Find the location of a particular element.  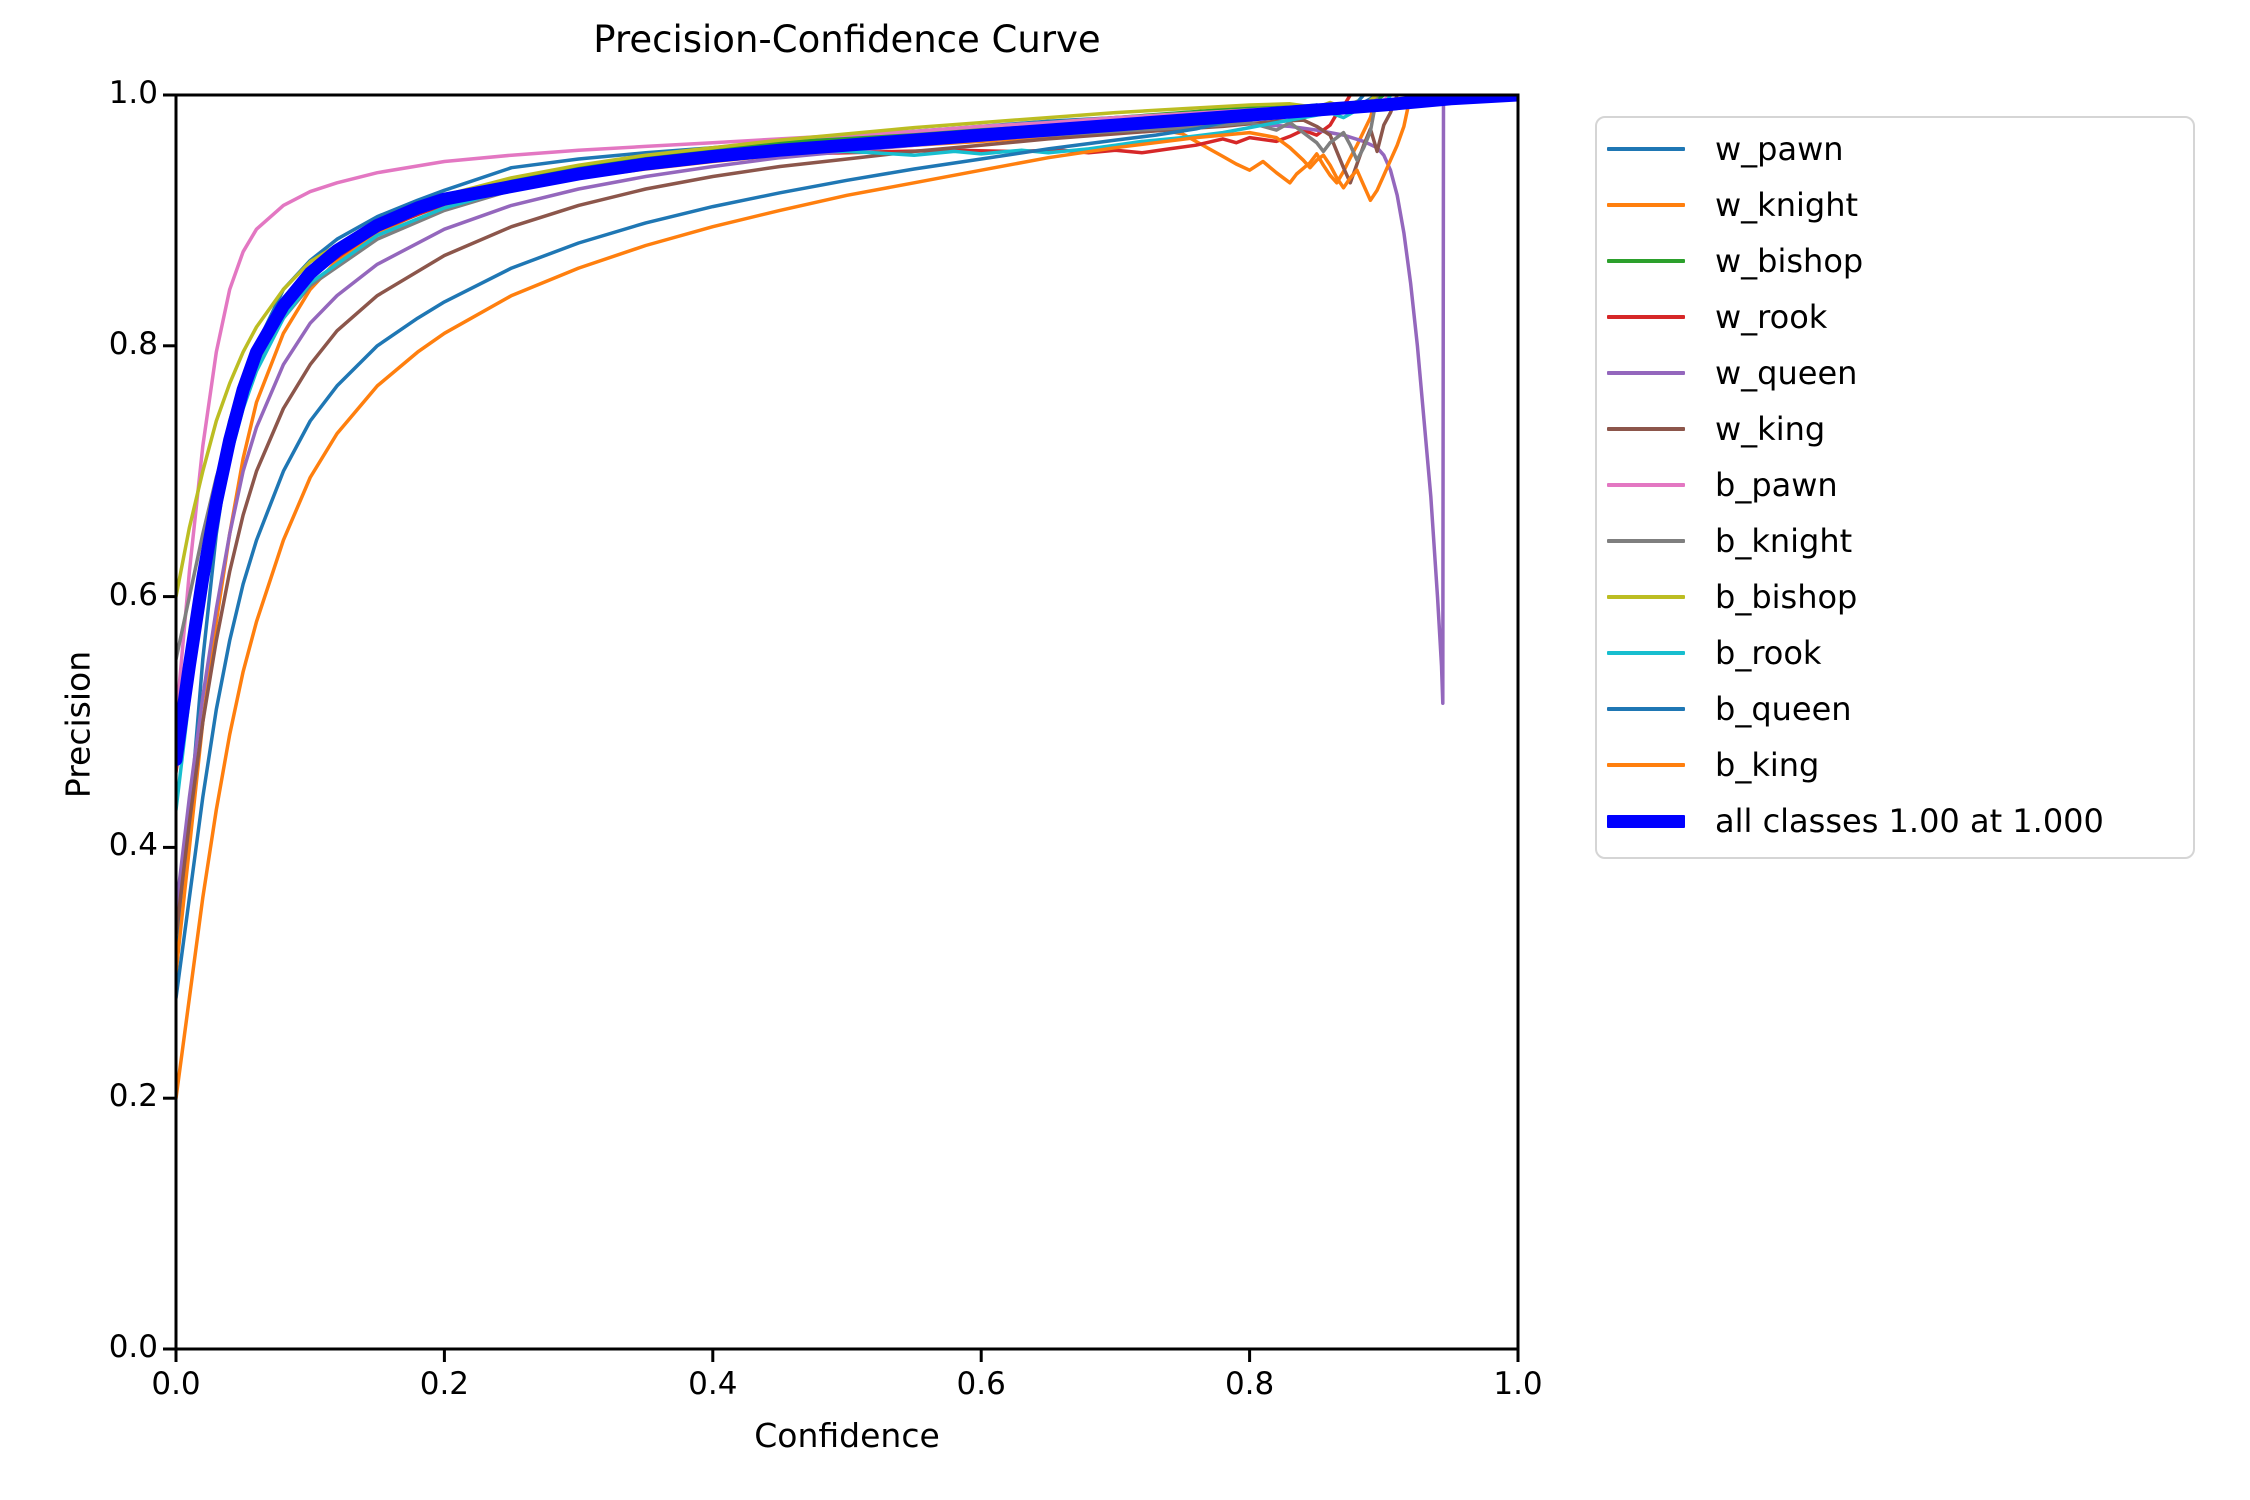

legend-item: w_knight is located at coordinates (1895, 205).